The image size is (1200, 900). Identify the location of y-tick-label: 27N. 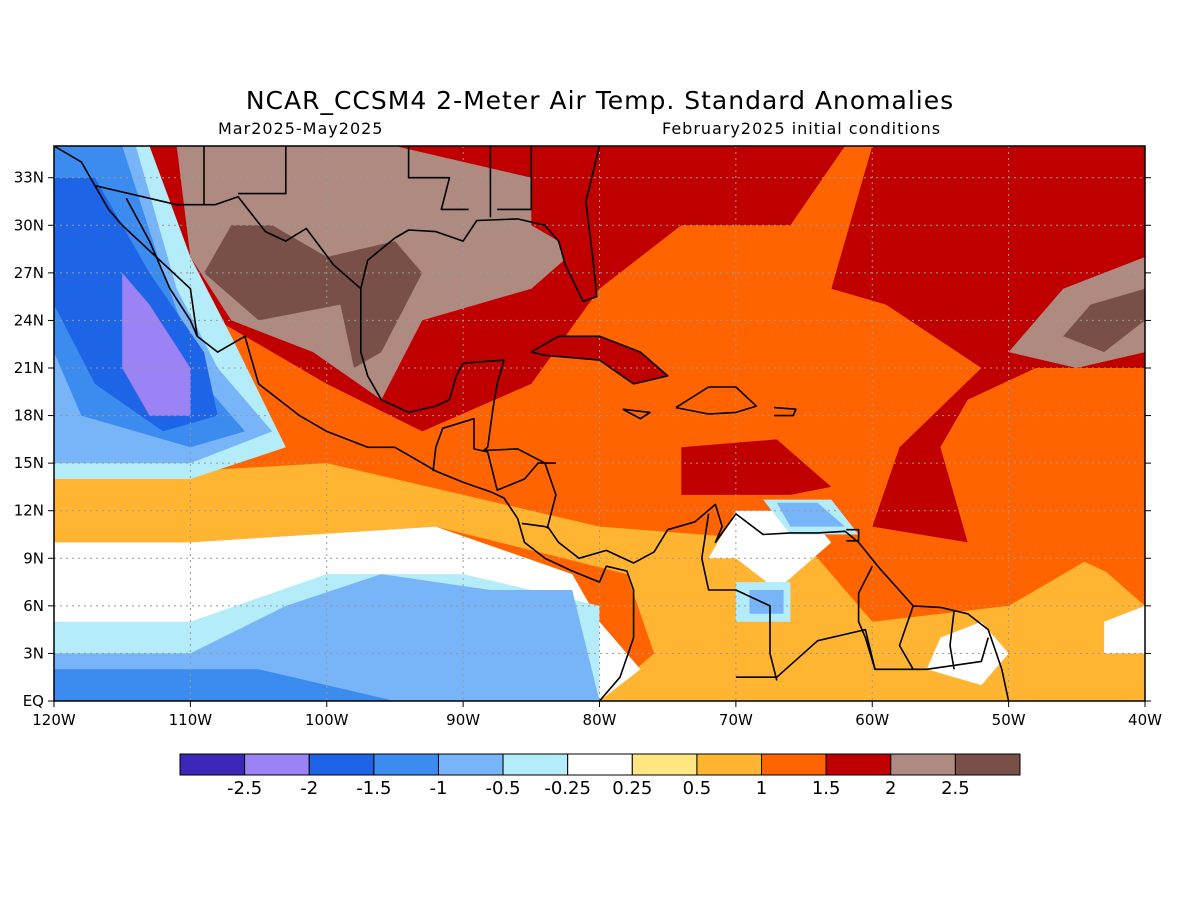
(29, 273).